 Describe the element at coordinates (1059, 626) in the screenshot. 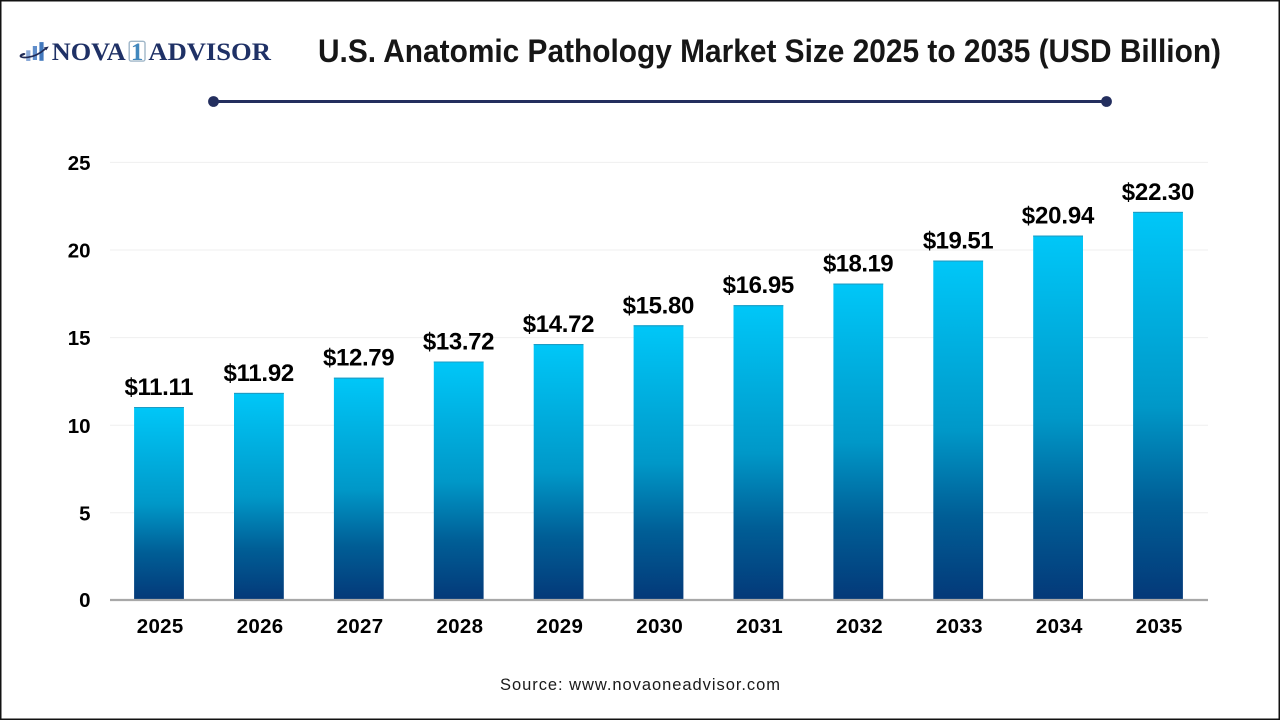

I see `svg-text: 2034` at that location.